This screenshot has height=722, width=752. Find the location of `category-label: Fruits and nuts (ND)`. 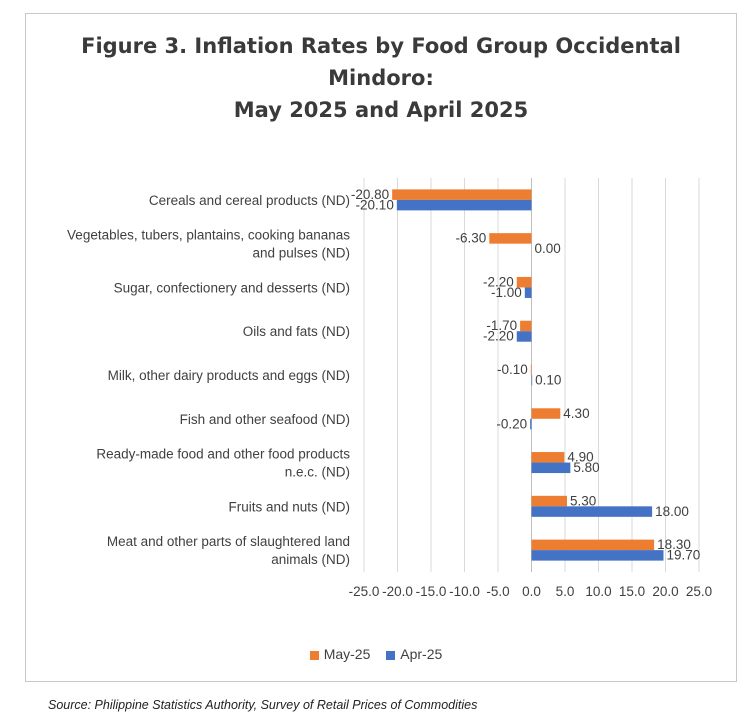

category-label: Fruits and nuts (ND) is located at coordinates (289, 506).